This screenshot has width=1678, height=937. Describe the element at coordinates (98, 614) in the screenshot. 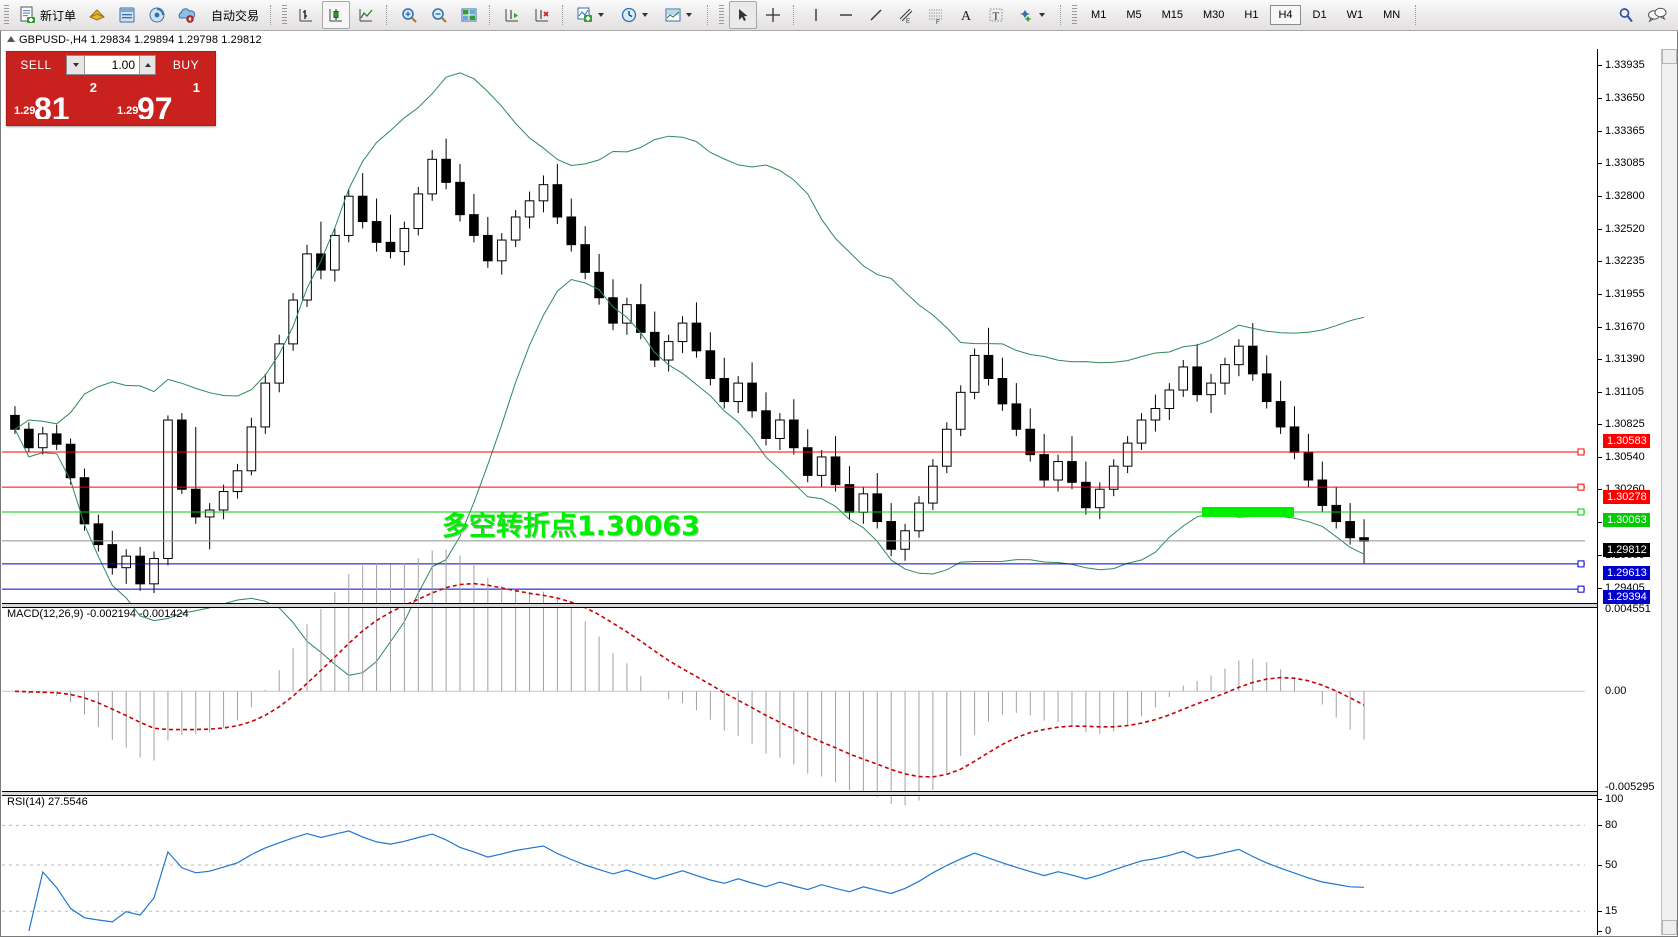

I see `macd-indicator-label: MACD(12,26,9) -0.002194 -0.001424` at that location.